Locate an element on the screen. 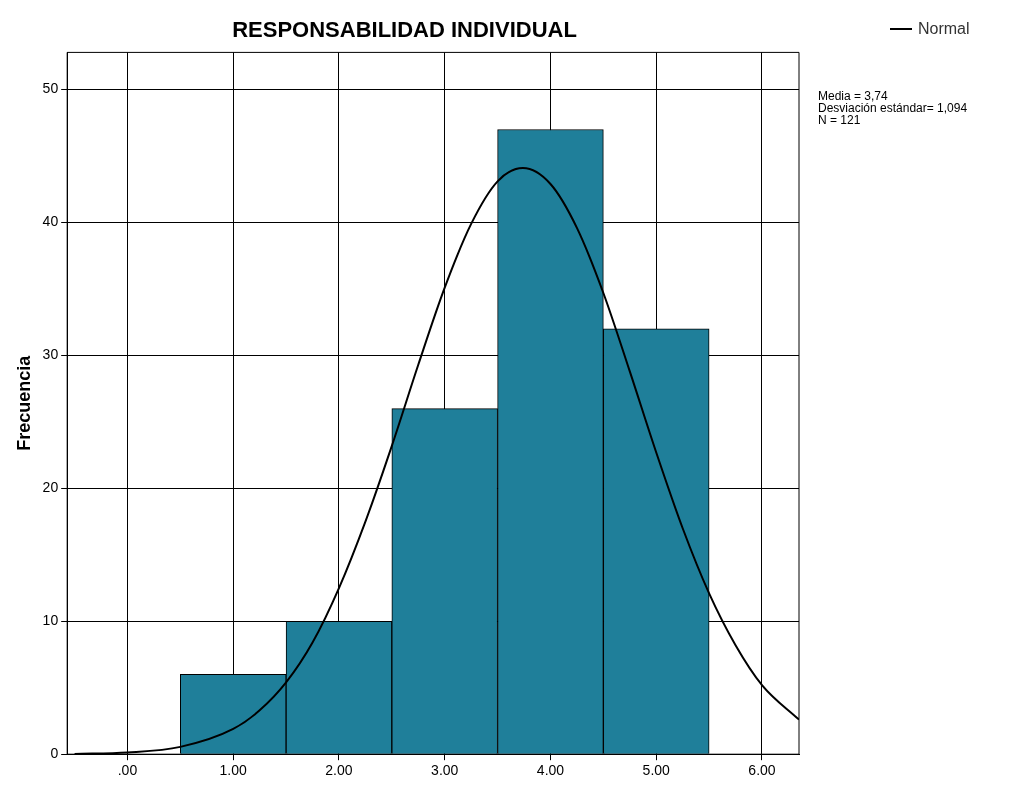 This screenshot has width=1024, height=793. chart-title: RESPONSABILIDAD INDIVIDUAL is located at coordinates (404, 30).